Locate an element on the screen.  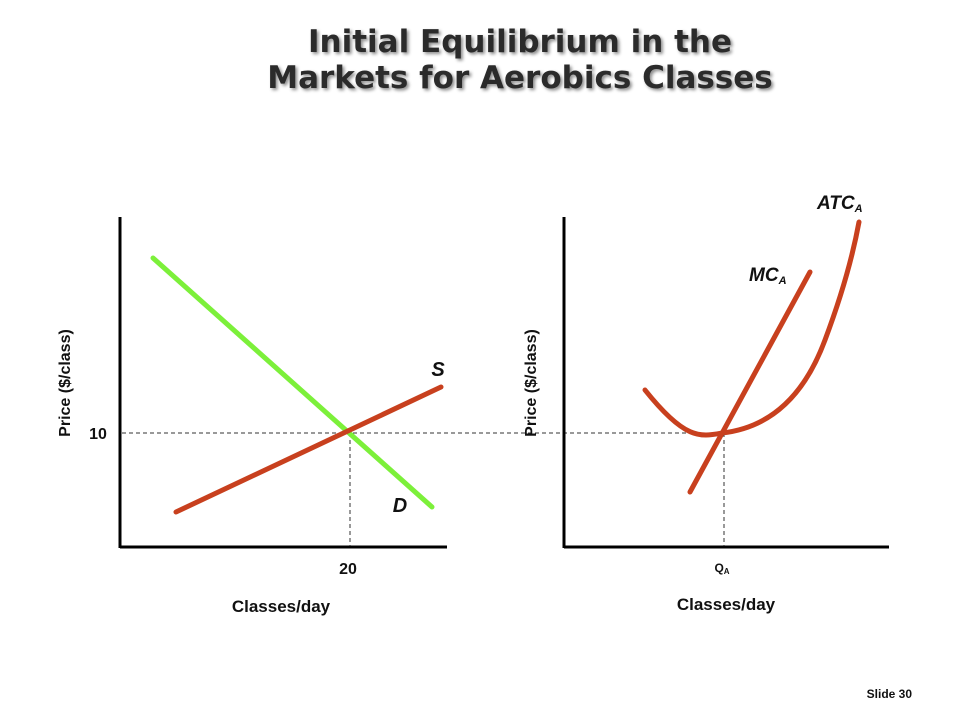
left-y-axis-label: Price ($/class) is located at coordinates (65, 383).